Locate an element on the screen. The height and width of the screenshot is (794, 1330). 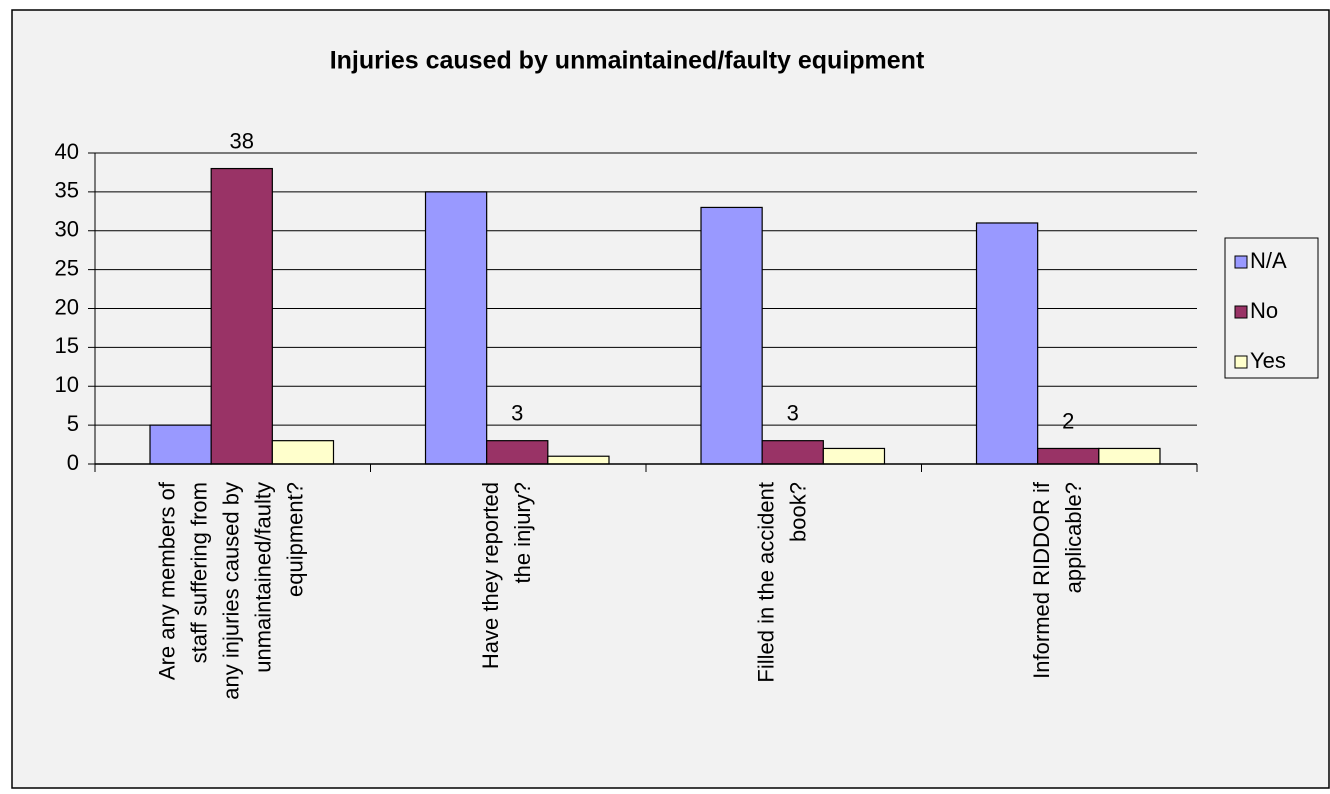
y-tick-label: 10 is located at coordinates (67, 384).